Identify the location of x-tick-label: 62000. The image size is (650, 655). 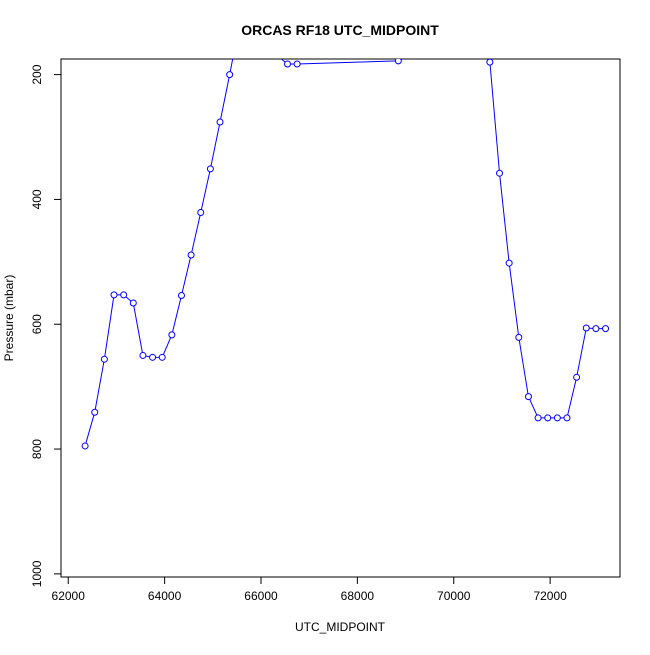
(69, 596).